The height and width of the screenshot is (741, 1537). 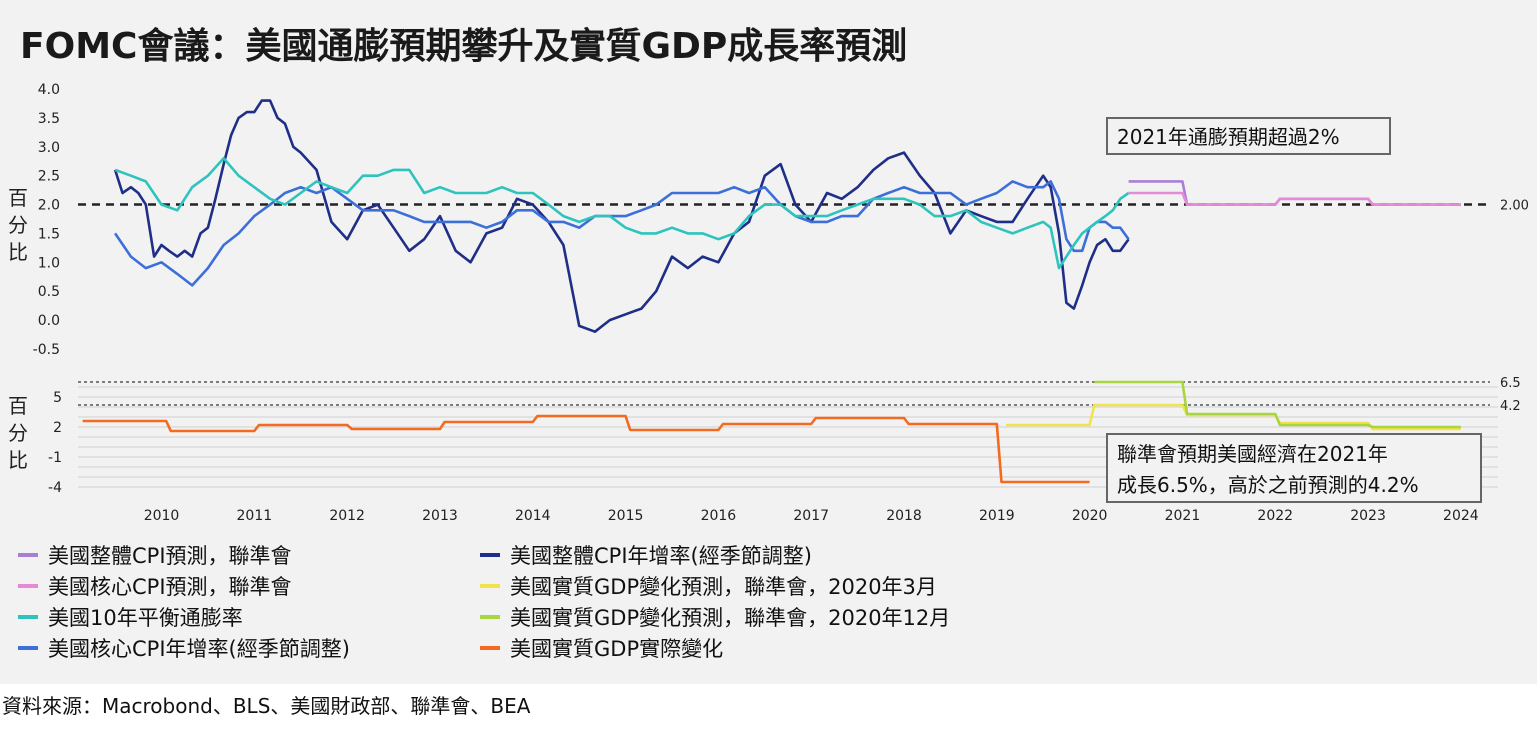 I want to click on gdp-annotation: 聯準會預期美國經濟在2021年 成長6.5%，高於之前預測的4.2%, so click(x=1294, y=468).